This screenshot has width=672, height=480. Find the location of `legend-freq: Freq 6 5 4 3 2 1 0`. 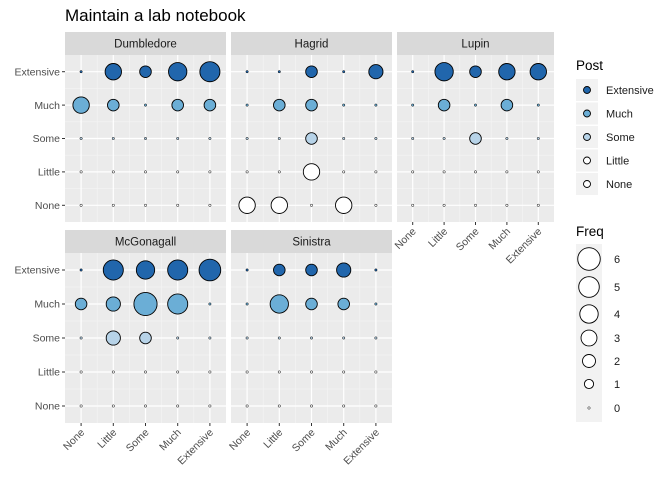

legend-freq: Freq 6 5 4 3 2 1 0 is located at coordinates (598, 323).